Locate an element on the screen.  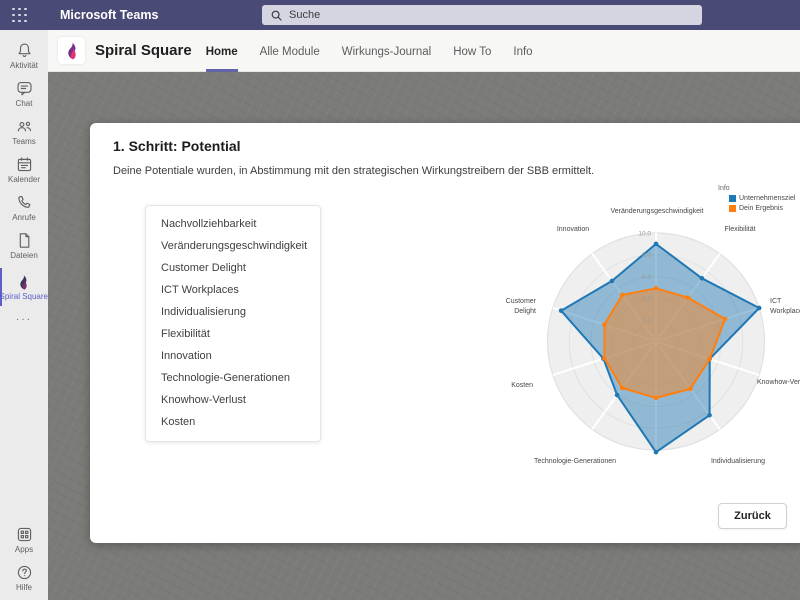
axis-label: Innovation is located at coordinates (573, 229).